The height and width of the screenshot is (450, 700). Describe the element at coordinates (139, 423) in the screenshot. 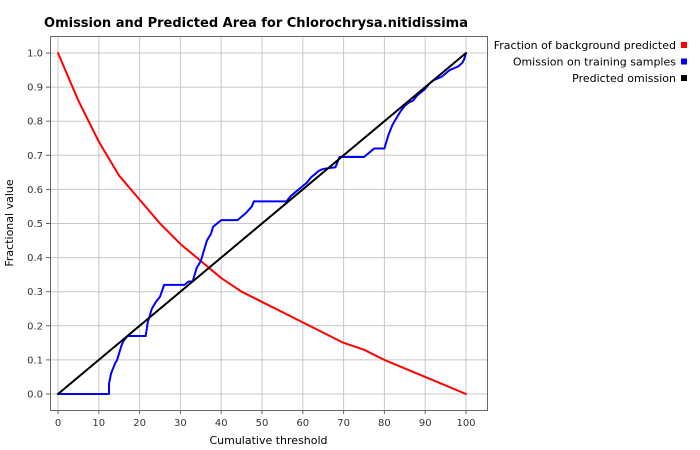

I see `x-tick-label: 20` at that location.